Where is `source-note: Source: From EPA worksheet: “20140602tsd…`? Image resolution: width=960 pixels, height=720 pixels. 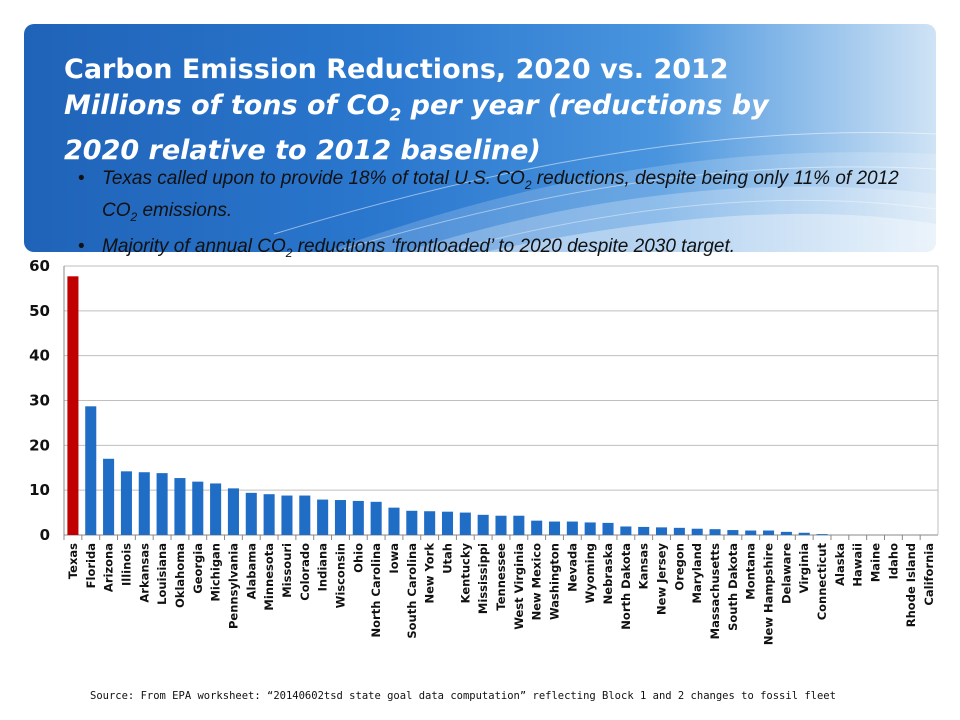 source-note: Source: From EPA worksheet: “20140602tsd… is located at coordinates (463, 696).